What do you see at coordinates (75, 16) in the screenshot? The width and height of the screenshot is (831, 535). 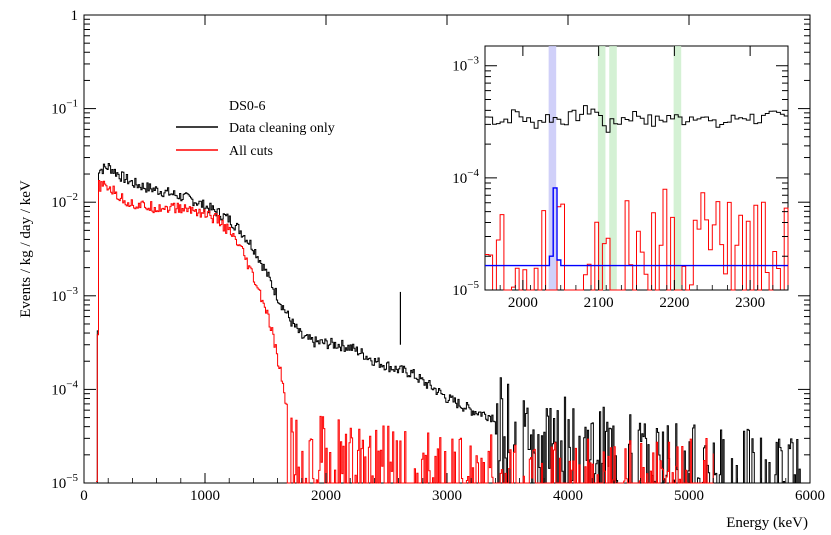 I see `main-ytick-label: 1` at bounding box center [75, 16].